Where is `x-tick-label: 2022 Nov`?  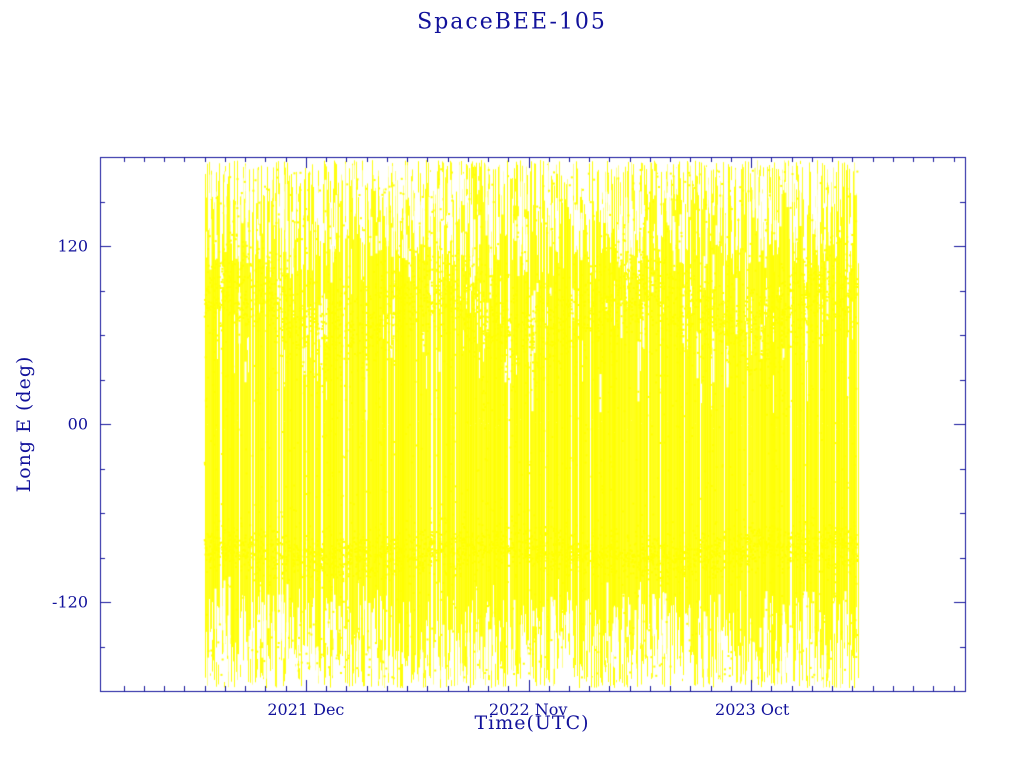
x-tick-label: 2022 Nov is located at coordinates (528, 709).